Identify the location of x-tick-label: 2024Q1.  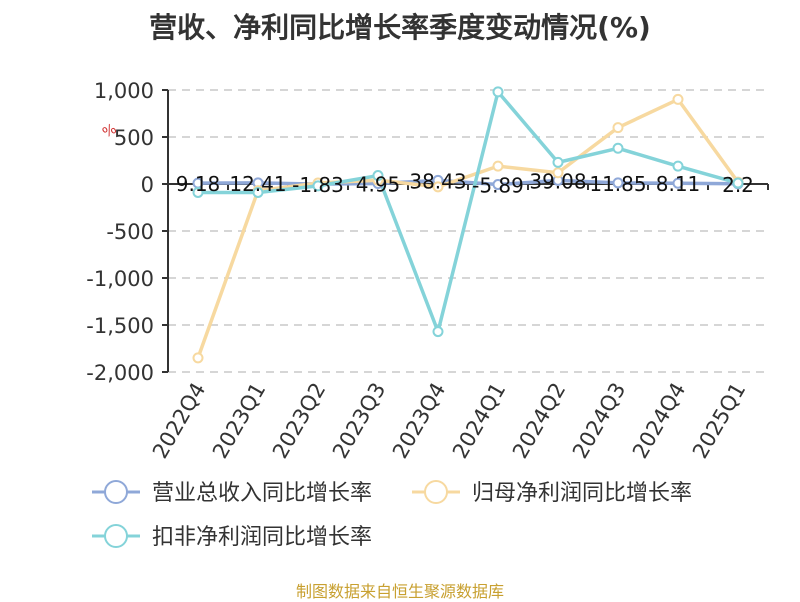
(479, 421).